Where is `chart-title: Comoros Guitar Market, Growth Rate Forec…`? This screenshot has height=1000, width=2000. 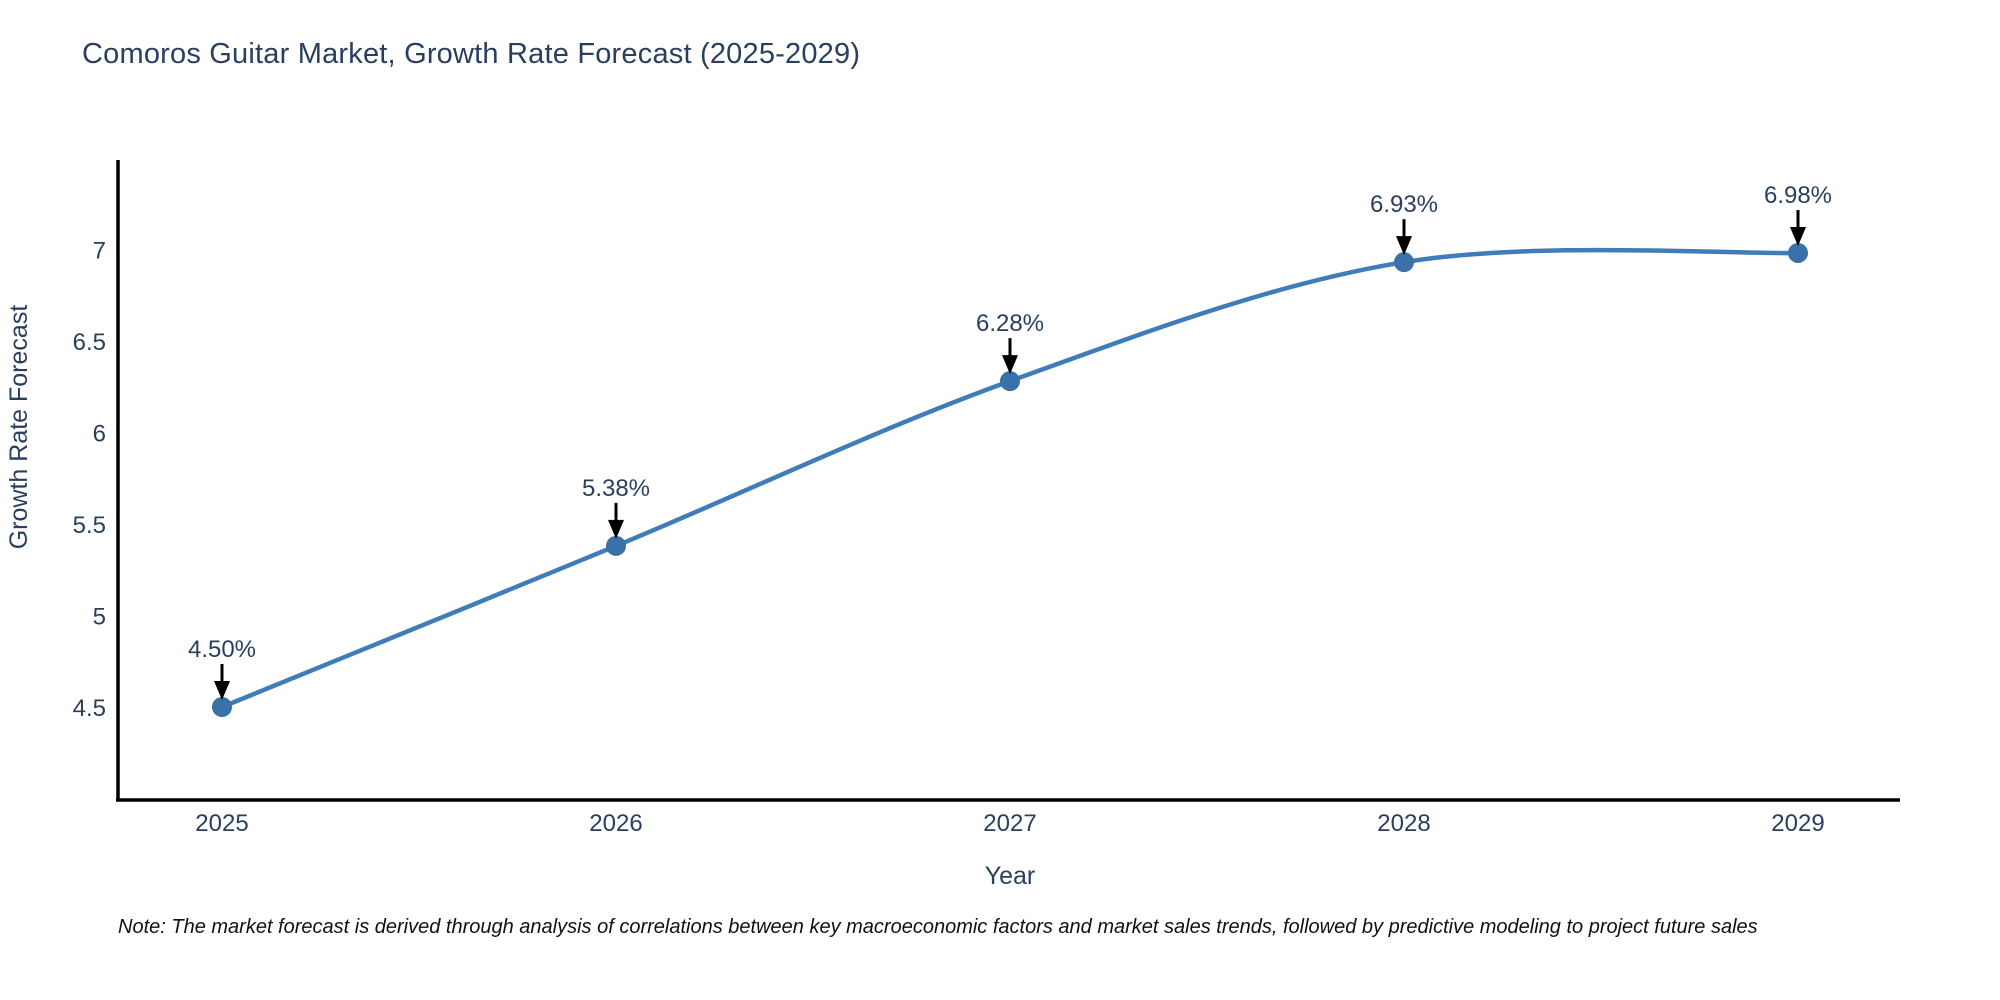
chart-title: Comoros Guitar Market, Growth Rate Forec… is located at coordinates (471, 54).